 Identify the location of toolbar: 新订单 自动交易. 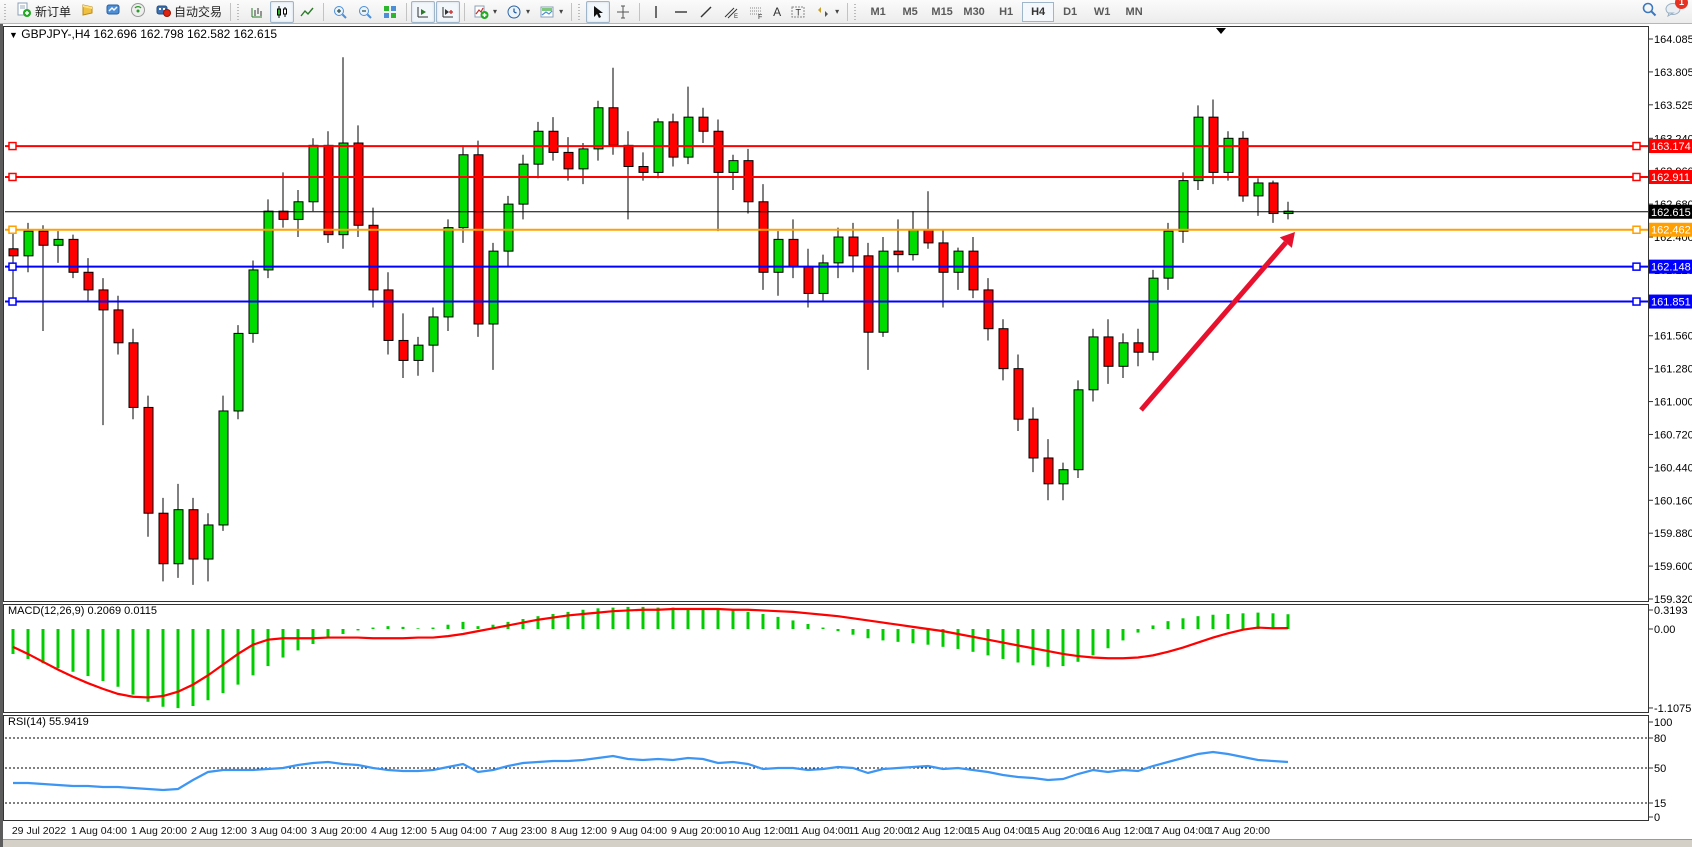
(846, 12).